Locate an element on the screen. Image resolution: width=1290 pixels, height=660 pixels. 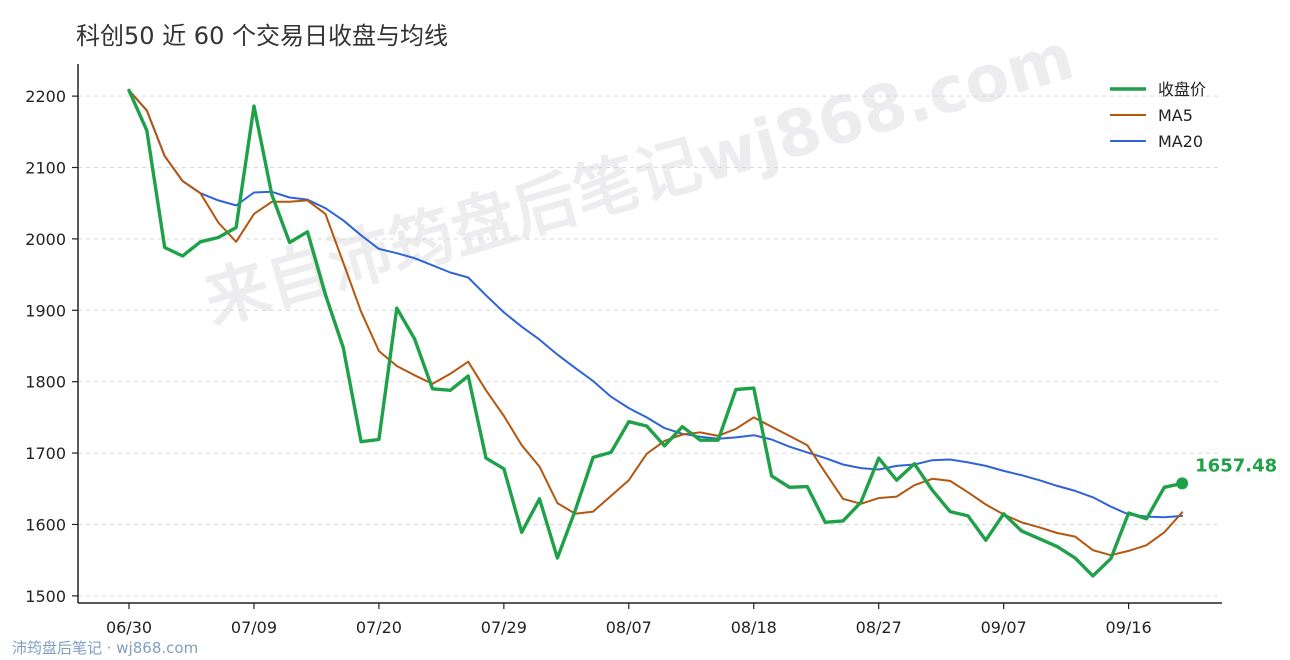
legend: 收盘价 MA5 MA20 is located at coordinates (1158, 115).